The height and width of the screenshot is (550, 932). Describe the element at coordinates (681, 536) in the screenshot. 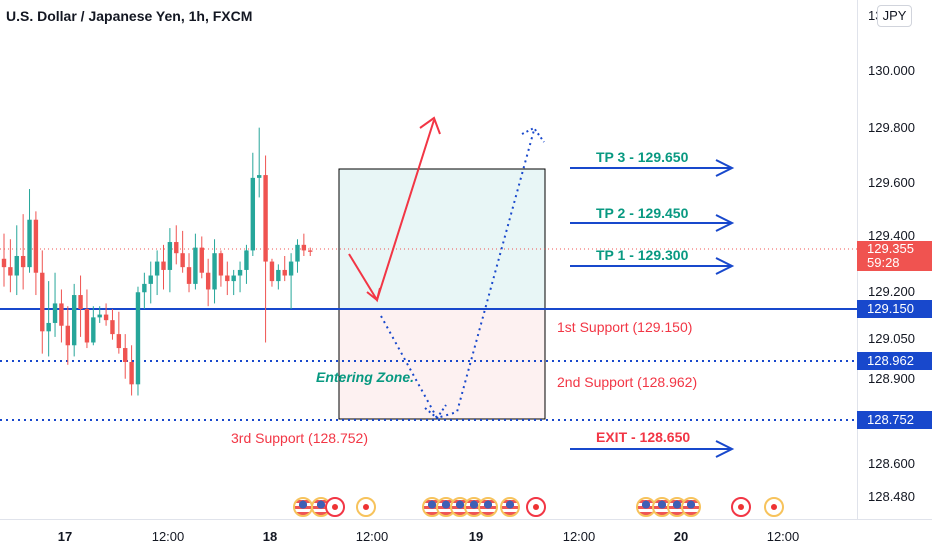

I see `time-axis-label: 20` at that location.